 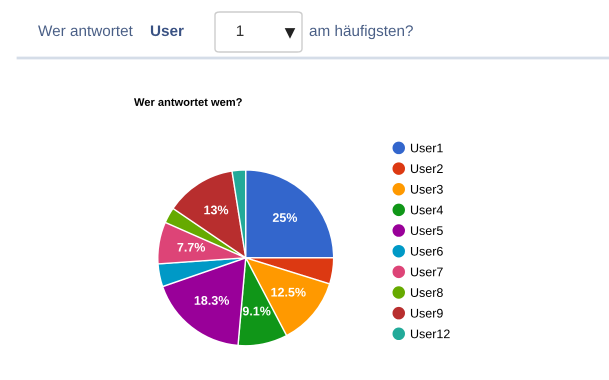 I want to click on legend-label: User6, so click(x=426, y=251).